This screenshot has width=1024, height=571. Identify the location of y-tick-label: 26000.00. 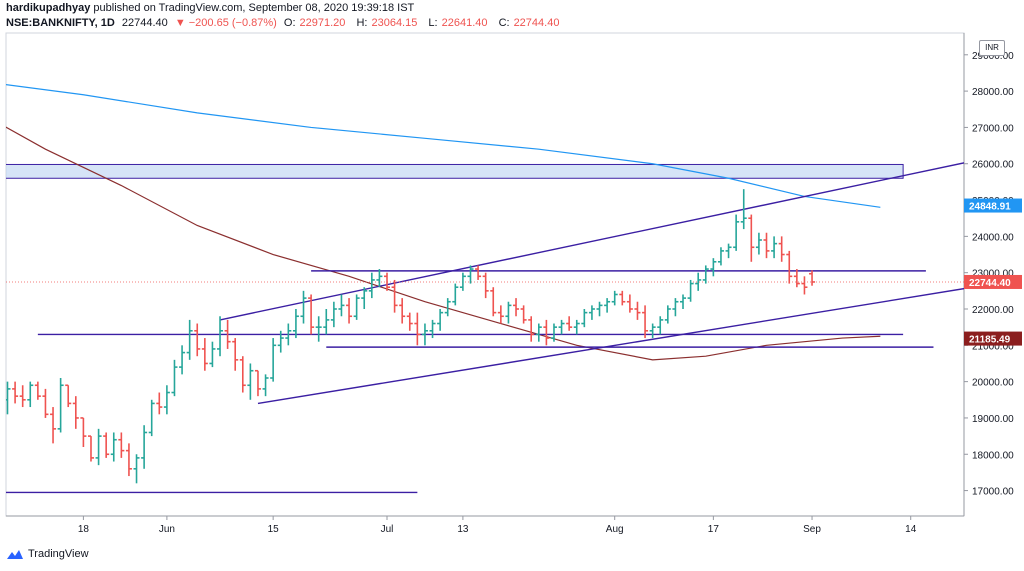
(993, 165).